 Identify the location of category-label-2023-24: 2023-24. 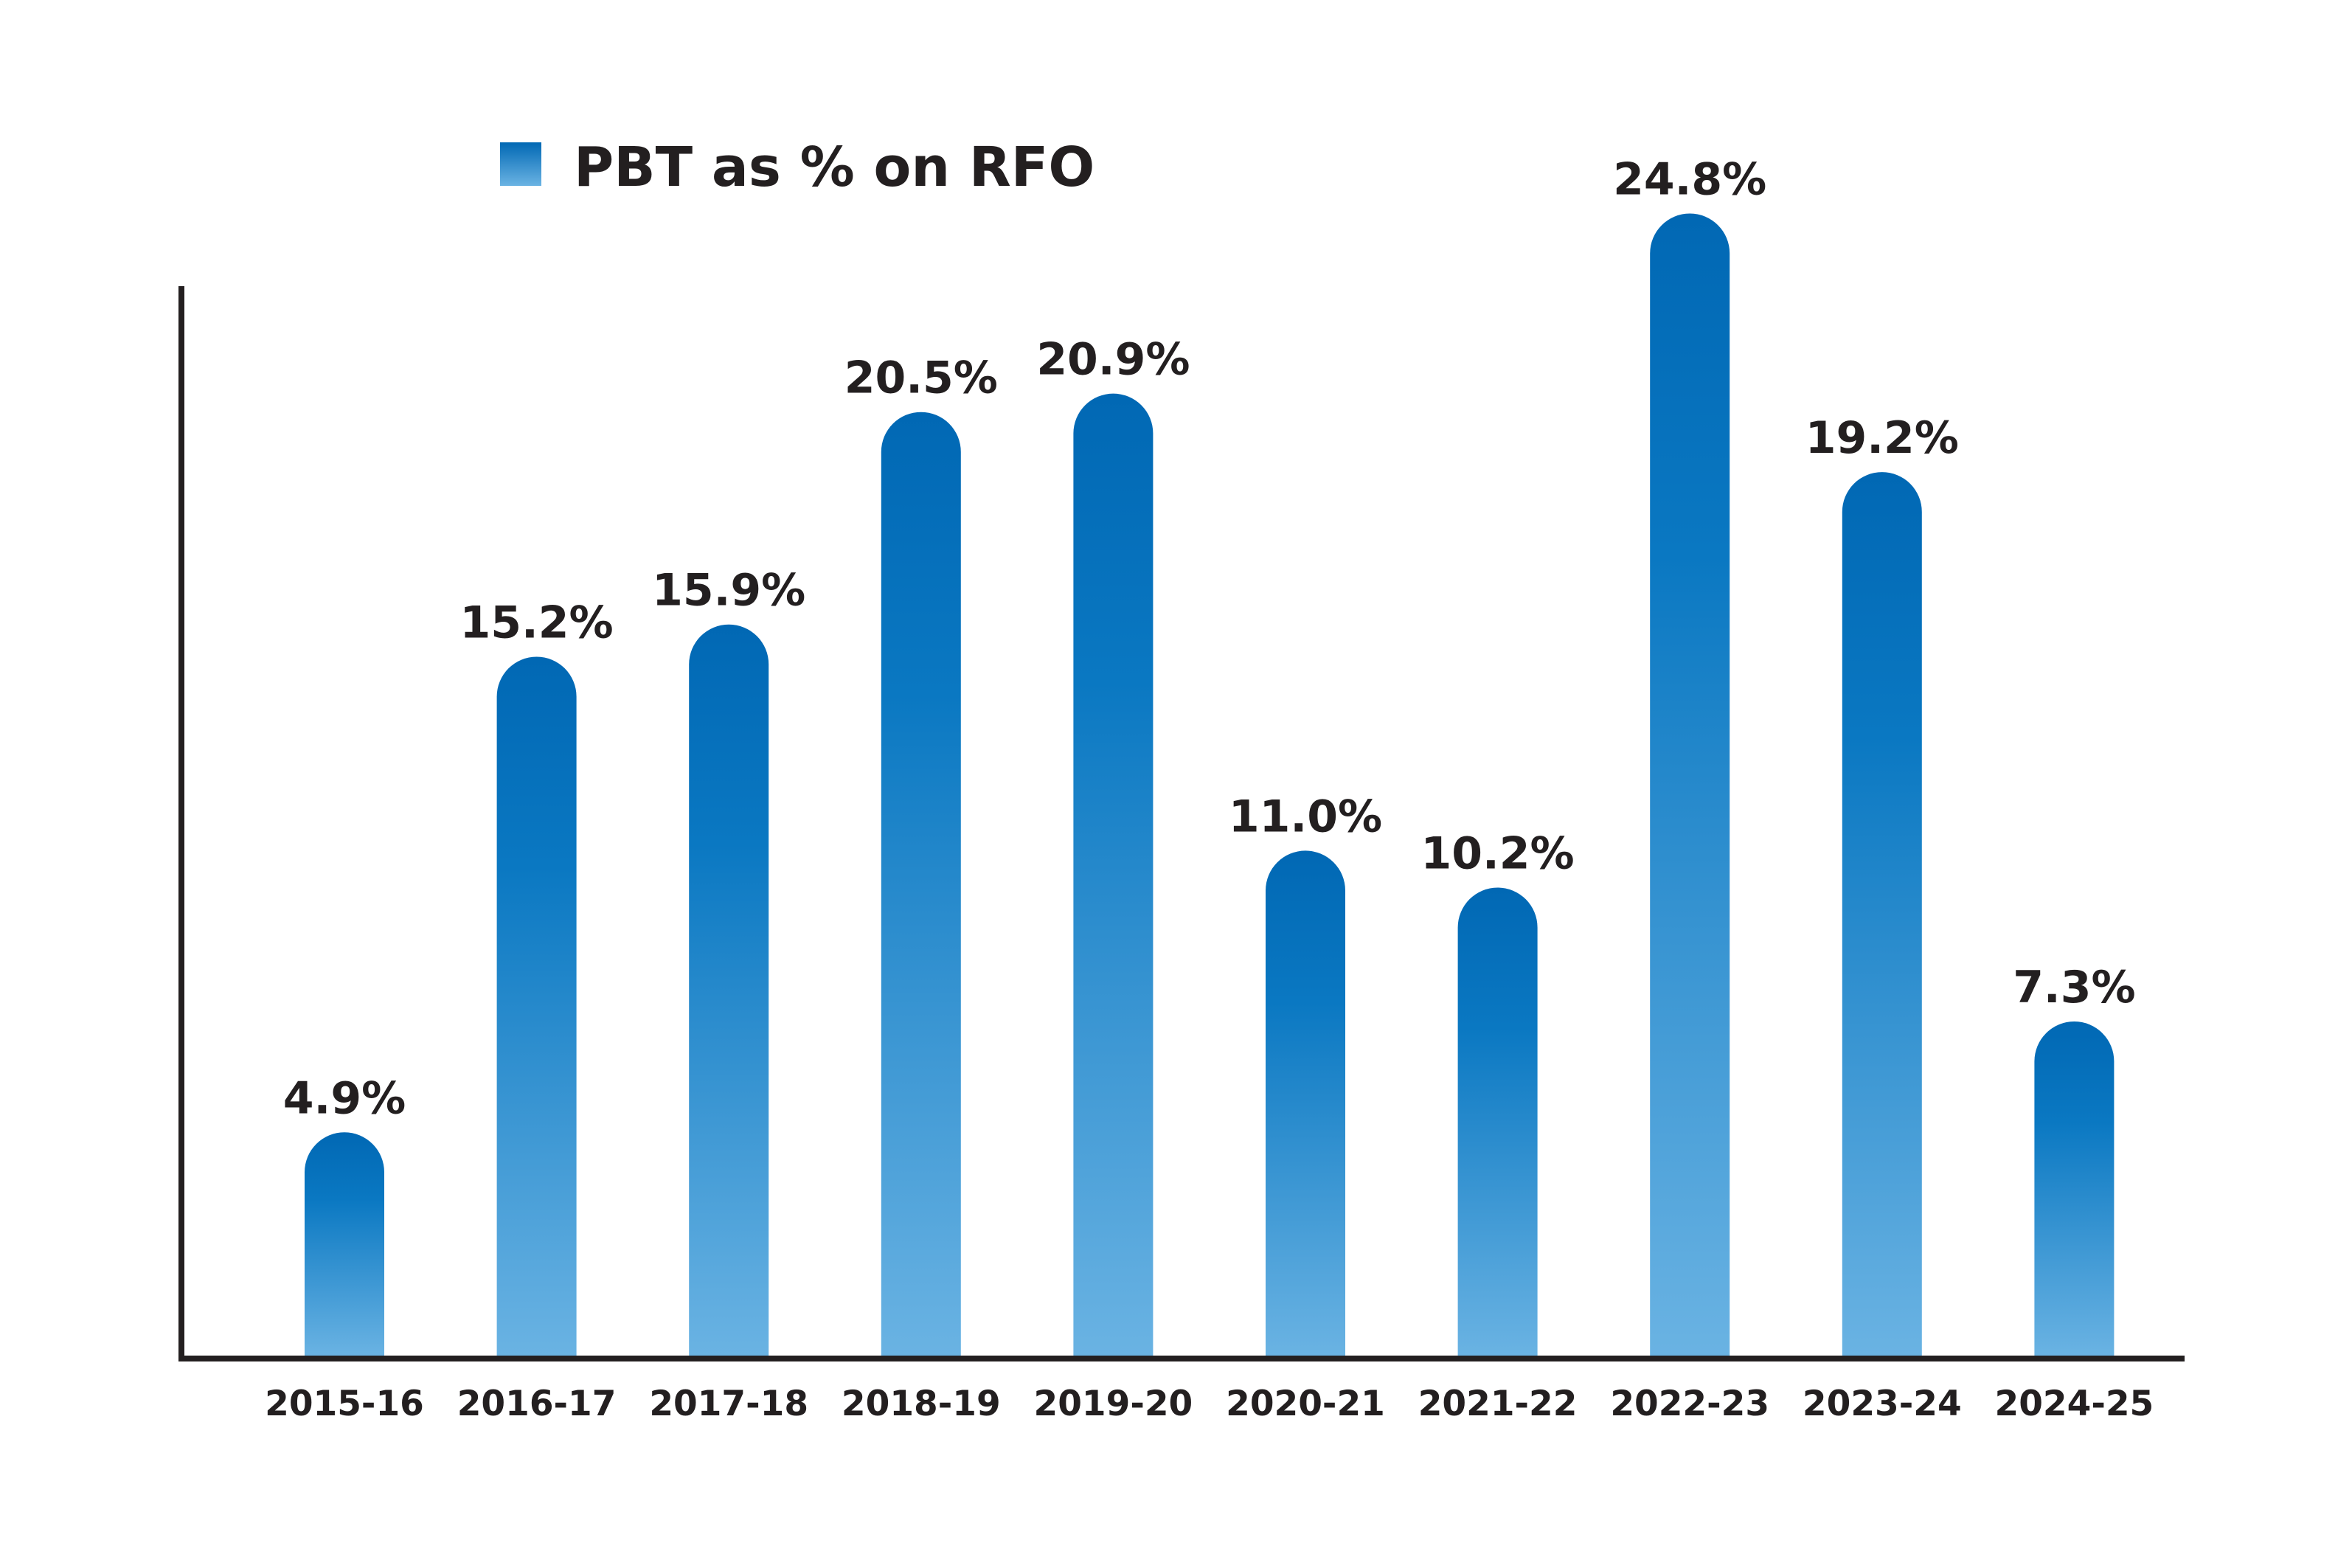
(1882, 1404).